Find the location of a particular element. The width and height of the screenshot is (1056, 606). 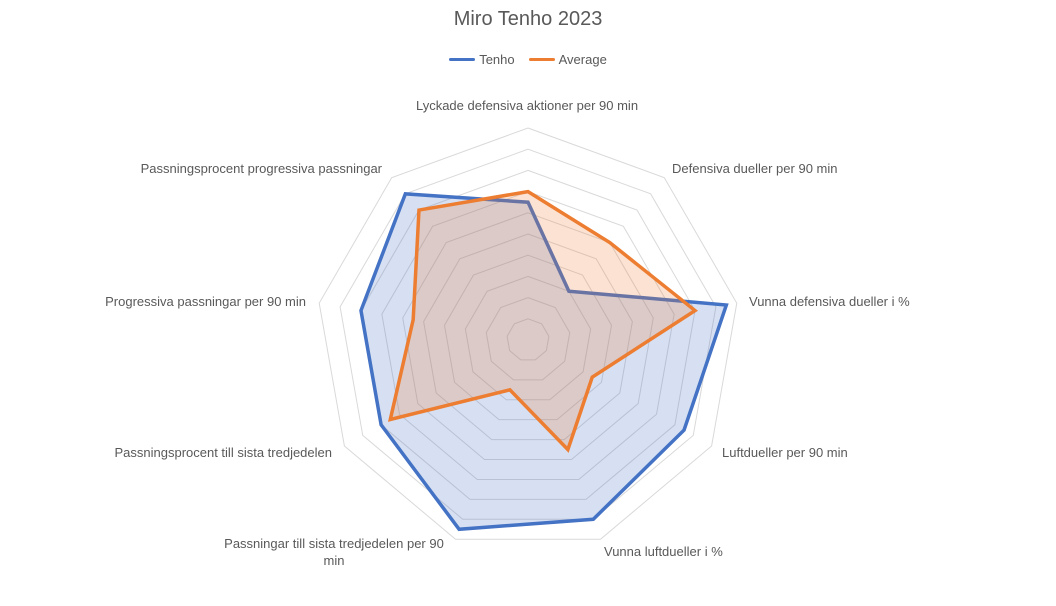

legend-item-average: Average is located at coordinates (567, 59).